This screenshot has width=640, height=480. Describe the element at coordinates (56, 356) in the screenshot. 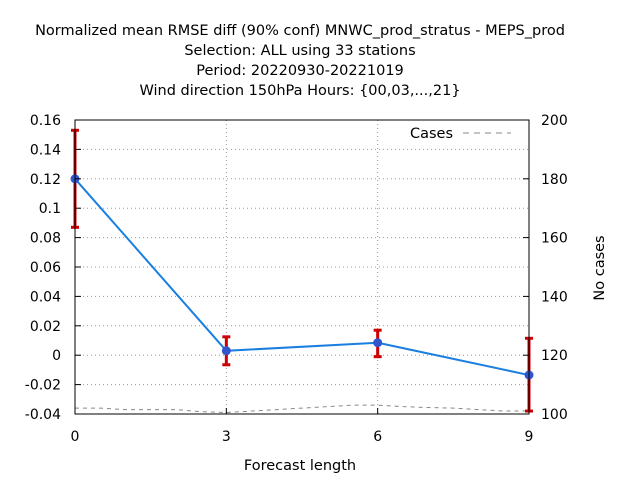

I see `y-tick-label: 0` at that location.